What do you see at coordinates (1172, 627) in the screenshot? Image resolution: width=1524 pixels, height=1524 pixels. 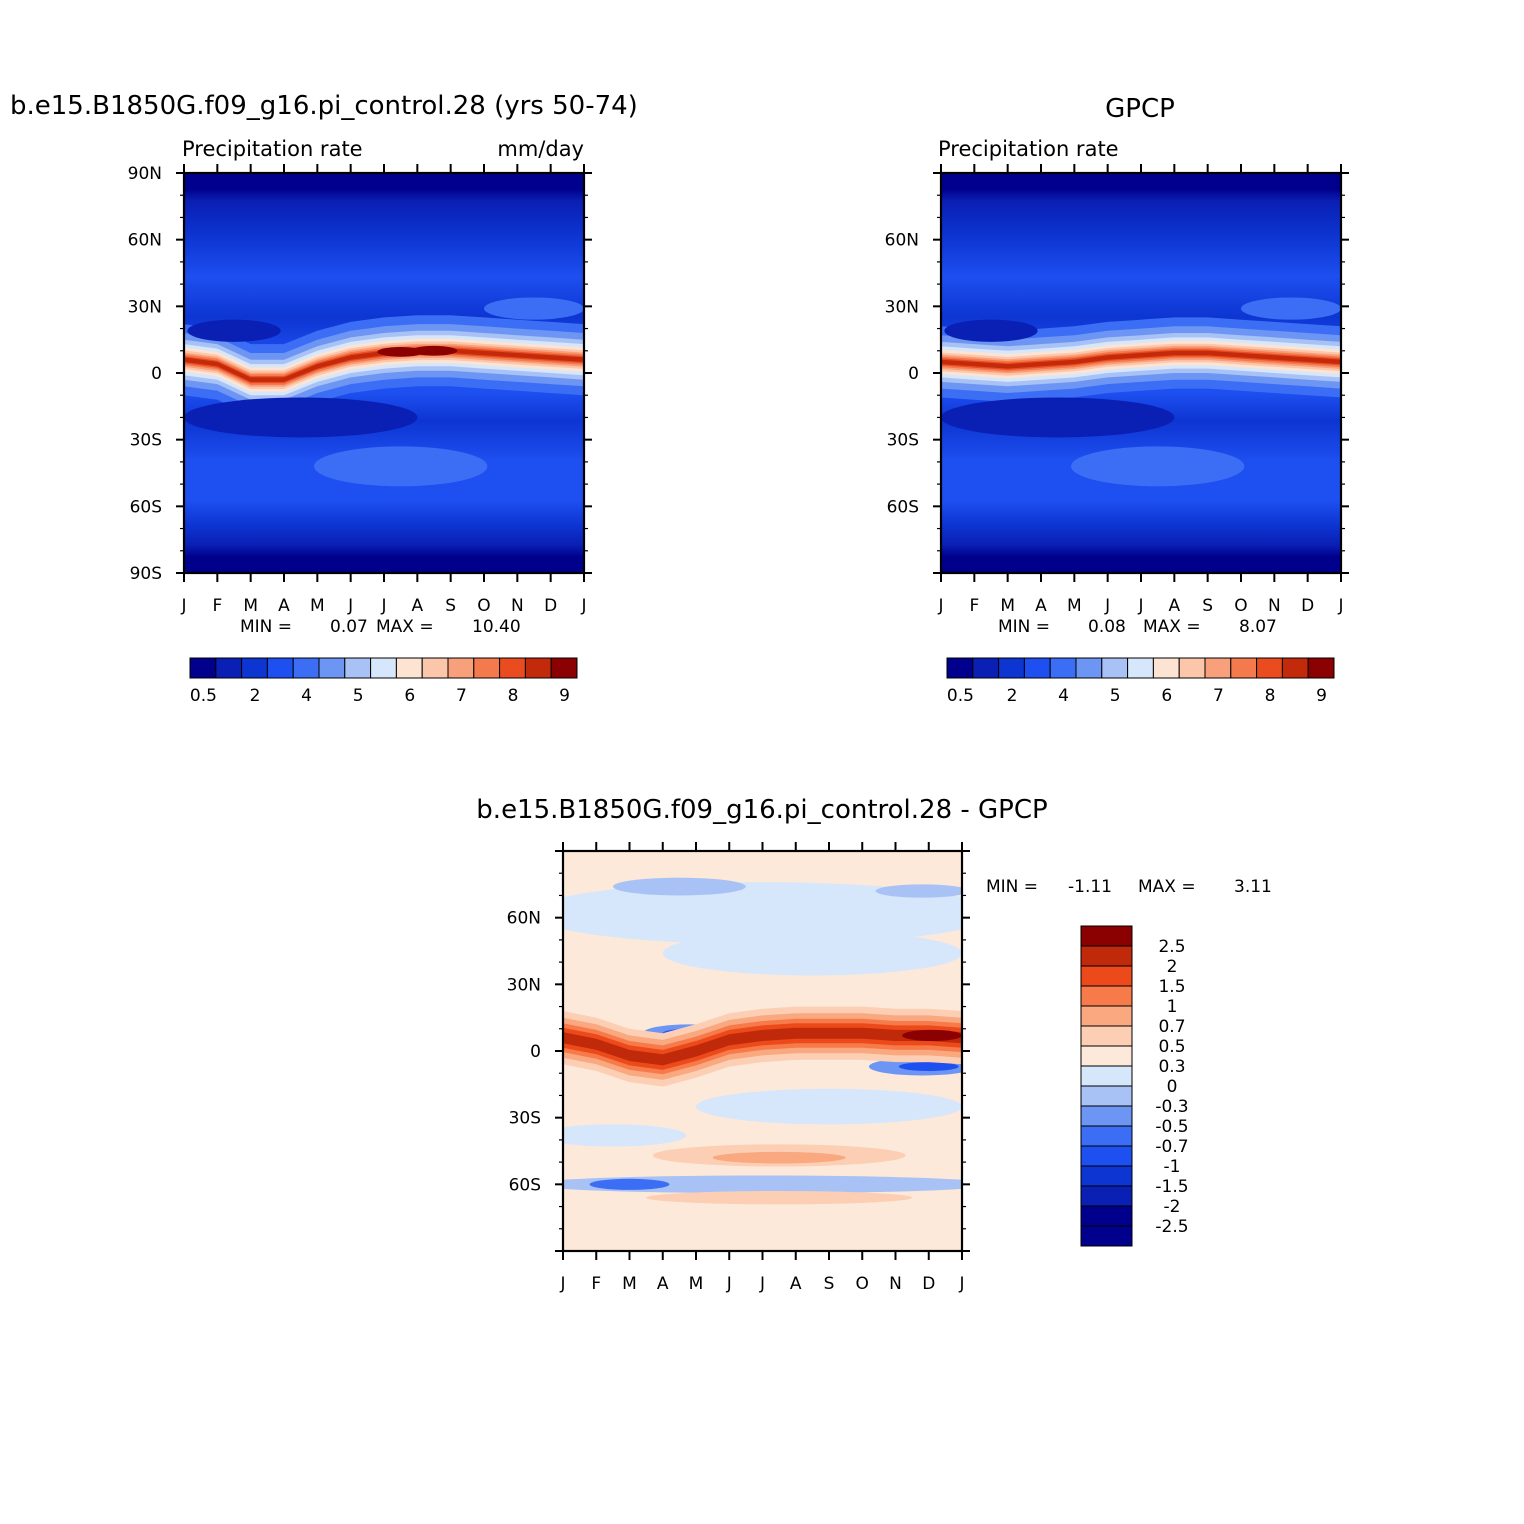 I see `panel-gpcp-max-label: MAX =` at bounding box center [1172, 627].